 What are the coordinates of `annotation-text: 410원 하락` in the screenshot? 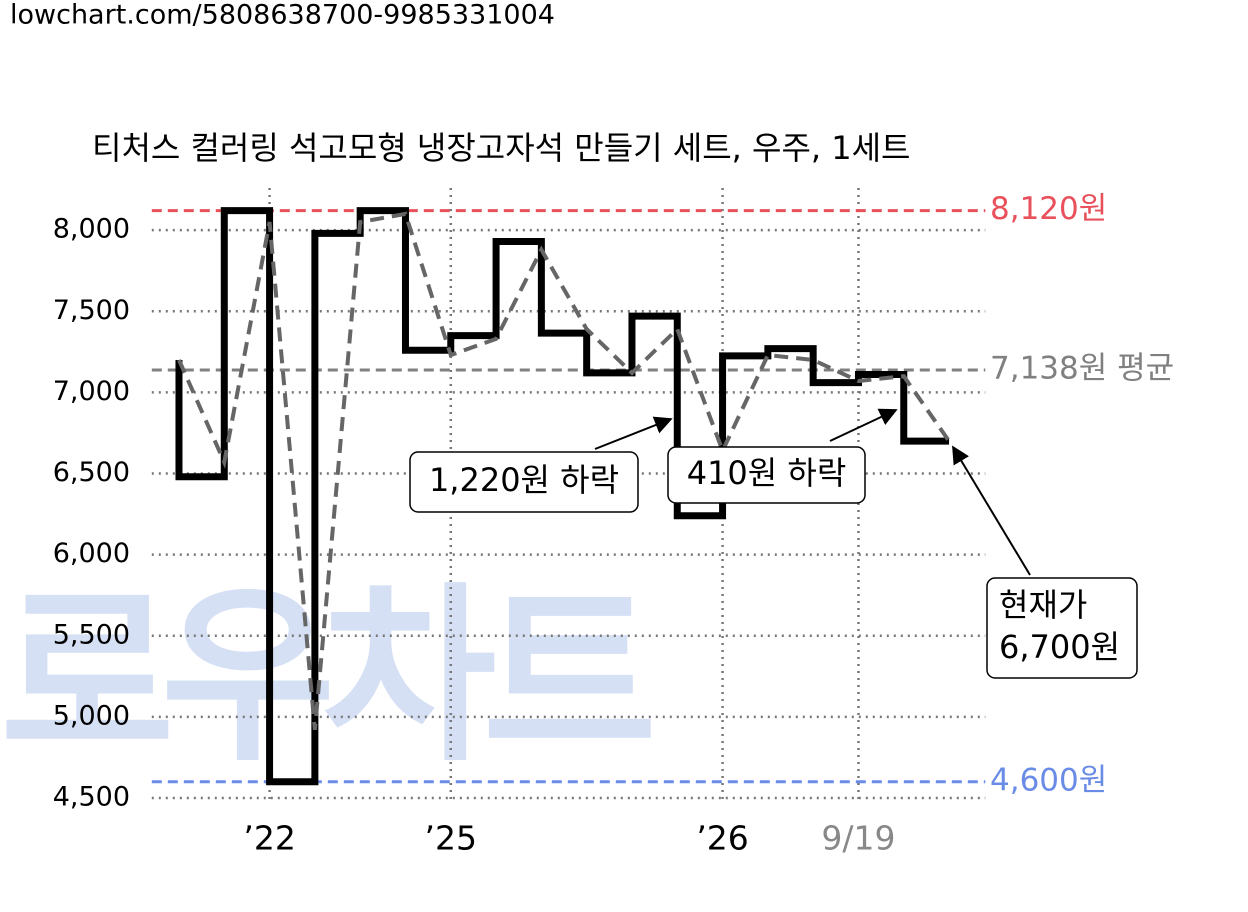 It's located at (767, 473).